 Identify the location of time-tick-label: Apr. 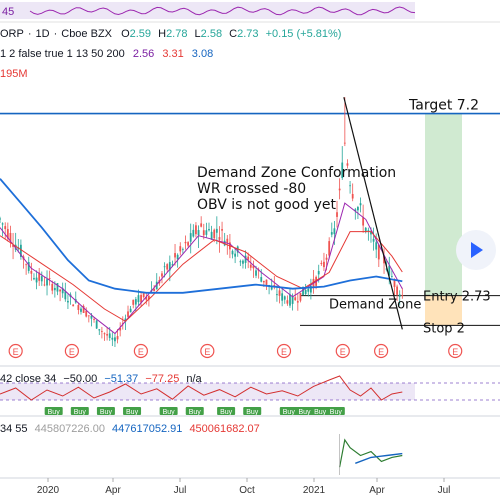
(113, 490).